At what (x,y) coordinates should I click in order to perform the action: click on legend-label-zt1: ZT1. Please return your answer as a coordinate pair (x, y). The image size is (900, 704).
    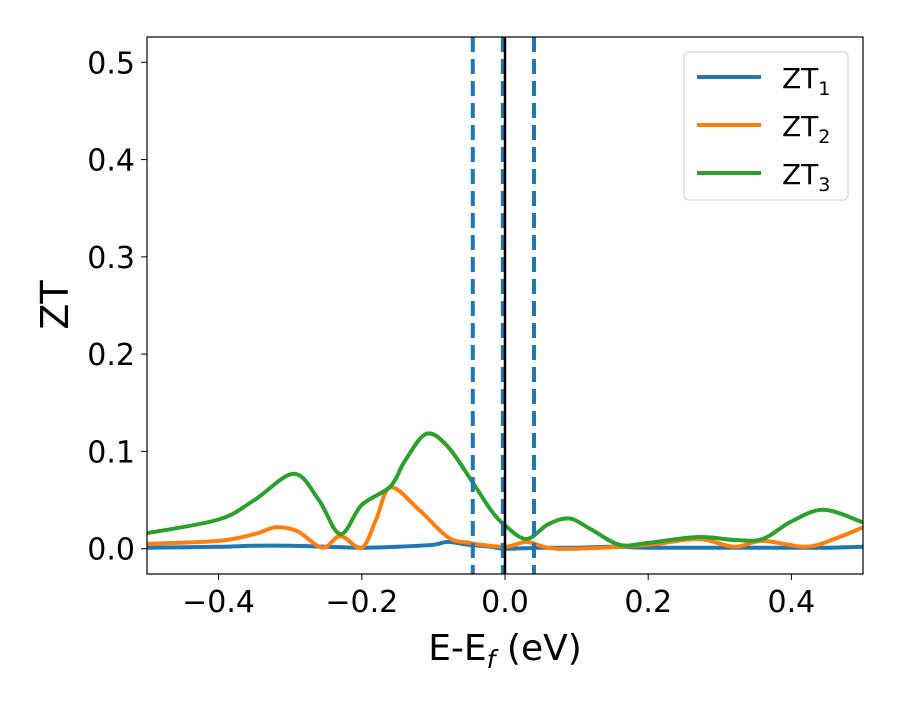
    Looking at the image, I should click on (806, 81).